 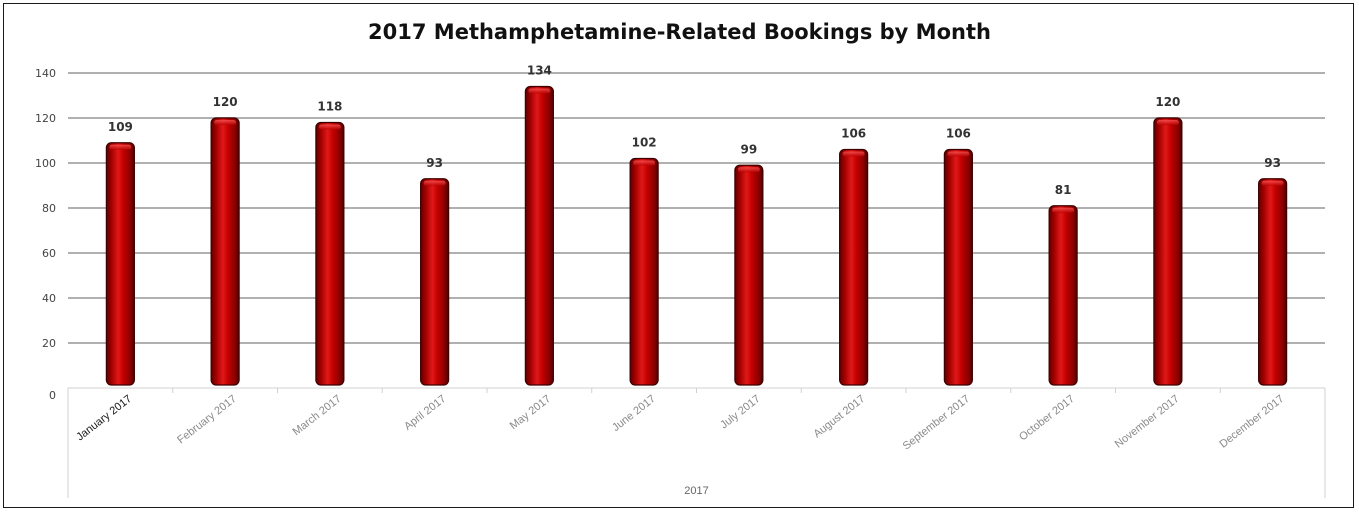 What do you see at coordinates (45, 163) in the screenshot?
I see `y-tick-label: 100` at bounding box center [45, 163].